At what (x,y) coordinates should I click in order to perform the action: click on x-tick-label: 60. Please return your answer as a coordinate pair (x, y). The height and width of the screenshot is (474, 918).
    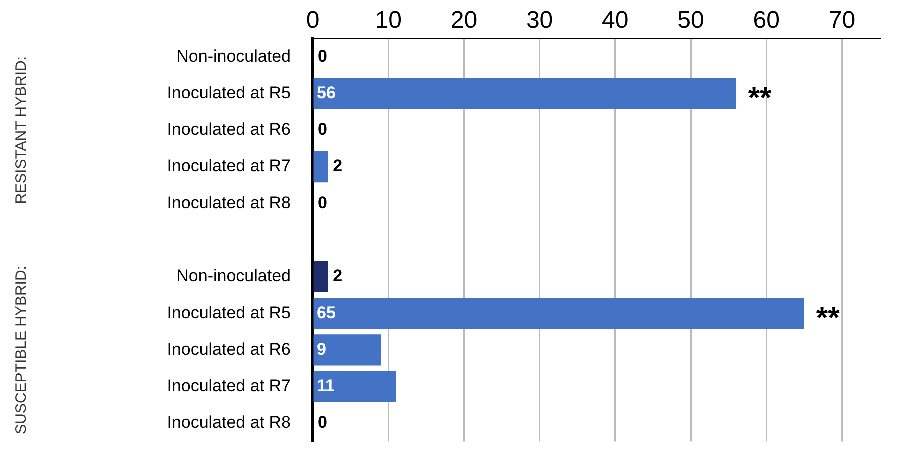
    Looking at the image, I should click on (766, 20).